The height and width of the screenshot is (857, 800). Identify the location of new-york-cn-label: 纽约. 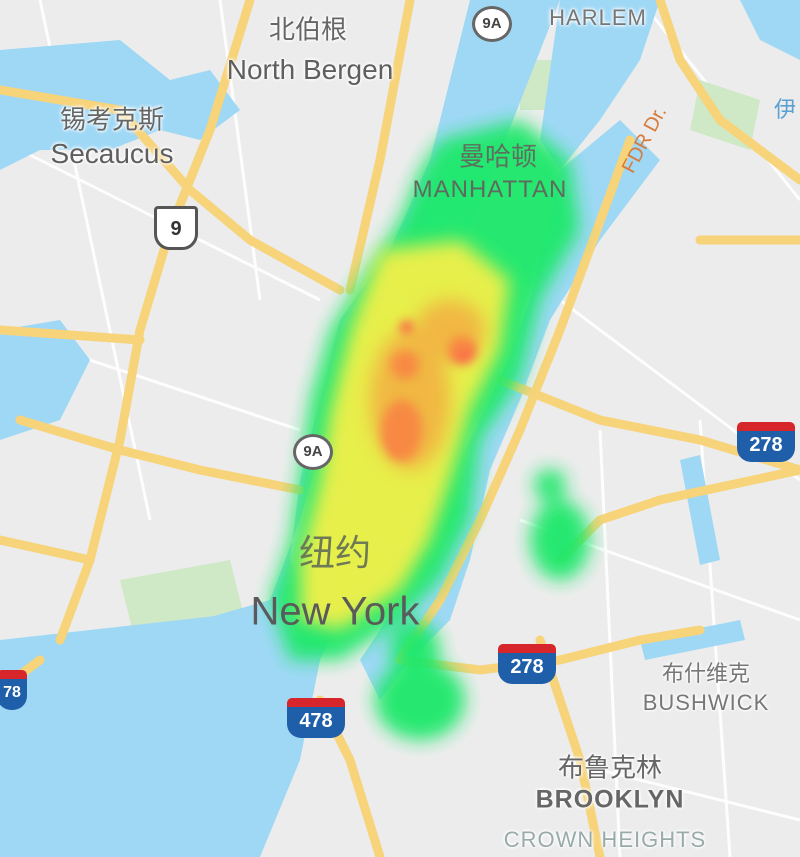
(335, 553).